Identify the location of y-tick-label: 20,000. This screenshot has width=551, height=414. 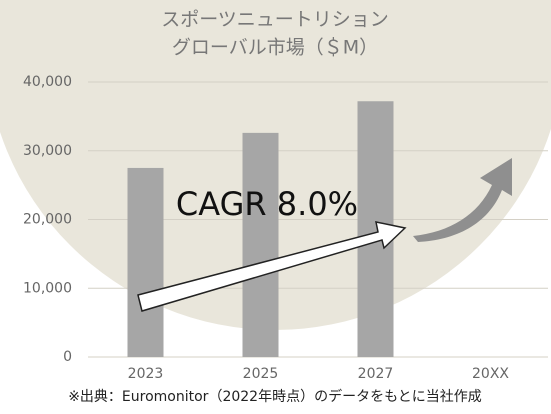
(47, 220).